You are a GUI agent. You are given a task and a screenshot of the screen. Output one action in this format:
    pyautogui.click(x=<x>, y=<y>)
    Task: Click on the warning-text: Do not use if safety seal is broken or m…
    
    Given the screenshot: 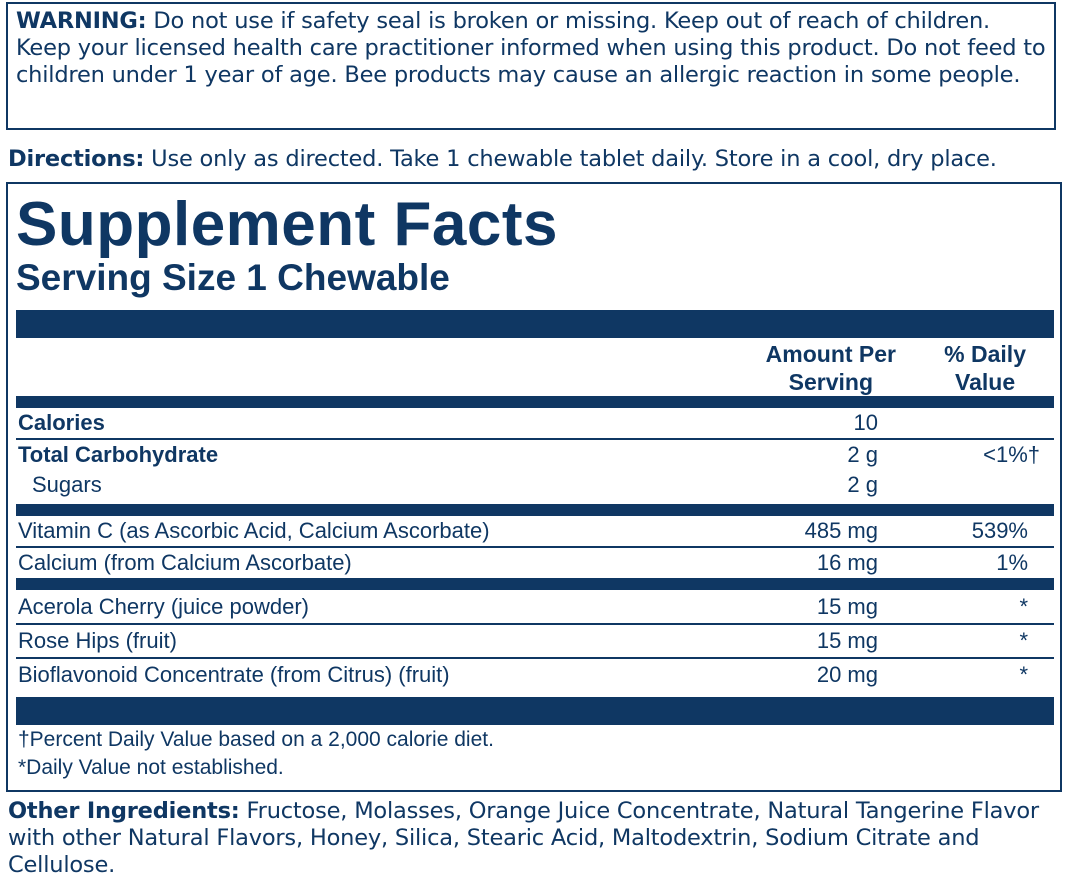 What is the action you would take?
    pyautogui.click(x=531, y=48)
    